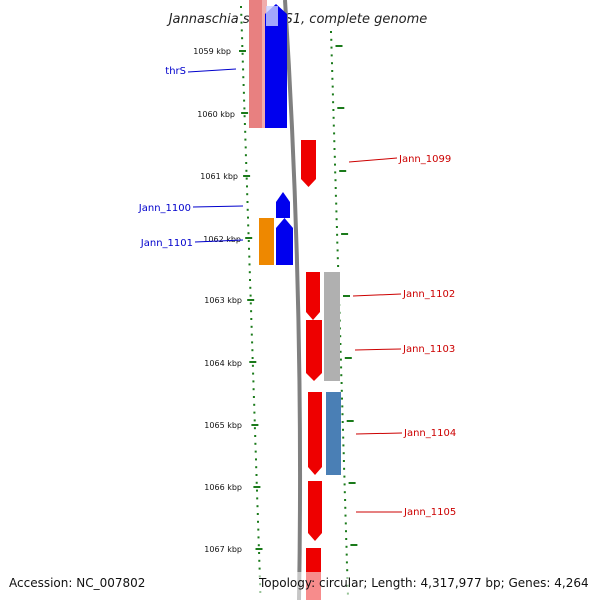 The width and height of the screenshot is (600, 600). Describe the element at coordinates (297, 19) in the screenshot. I see `map-title: Jannaschia sp. CCS1, complete genome` at that location.